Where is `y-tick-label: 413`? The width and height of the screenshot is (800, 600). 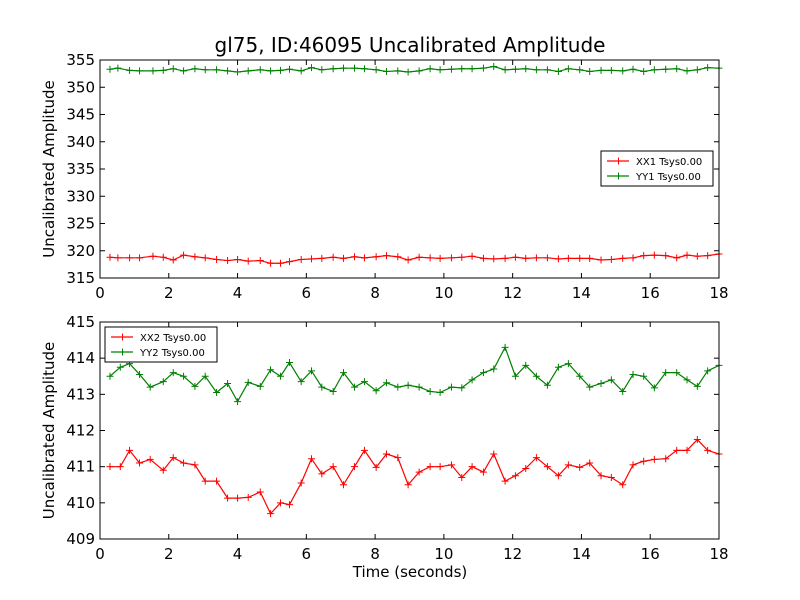
y-tick-label: 413 is located at coordinates (80, 394).